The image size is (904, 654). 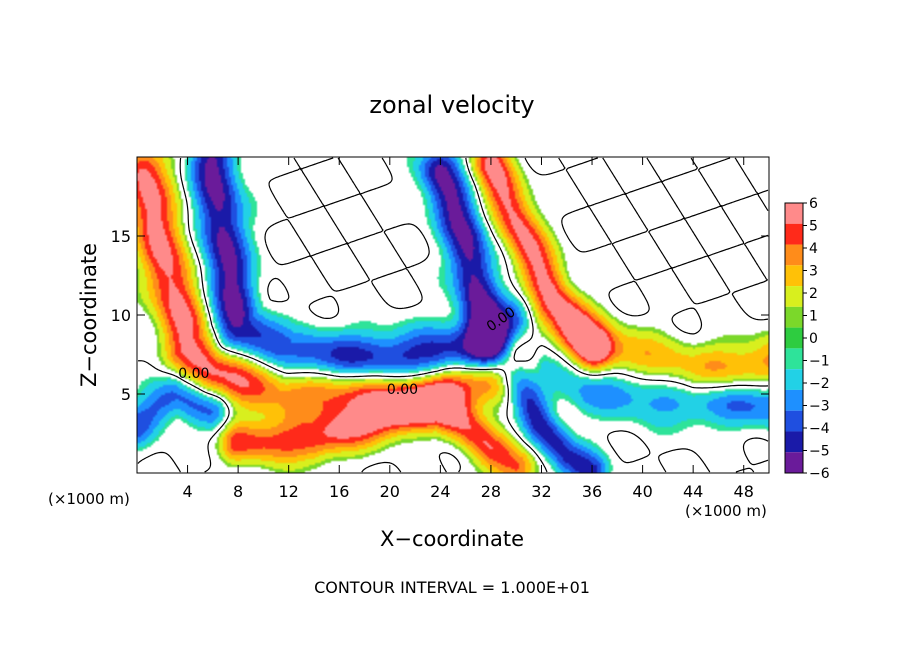 What do you see at coordinates (813, 294) in the screenshot?
I see `colorbar-tick-label: 2` at bounding box center [813, 294].